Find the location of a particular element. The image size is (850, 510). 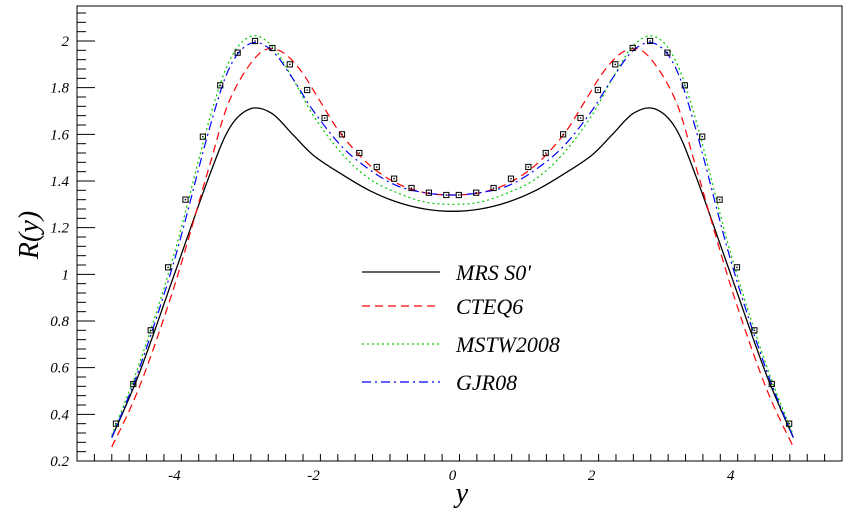

y-axis: 0.2 0.4 0.6 0.8 1 1.2 1.4 1.6 1.8 2 is located at coordinates (72, 241).